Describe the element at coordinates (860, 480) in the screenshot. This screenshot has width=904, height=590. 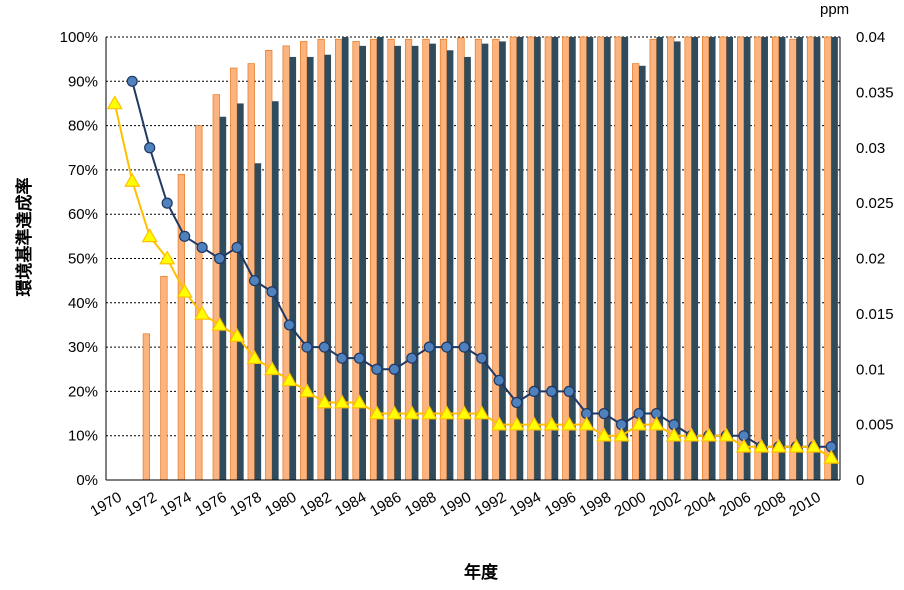
I see `right-tick-label: 0` at that location.